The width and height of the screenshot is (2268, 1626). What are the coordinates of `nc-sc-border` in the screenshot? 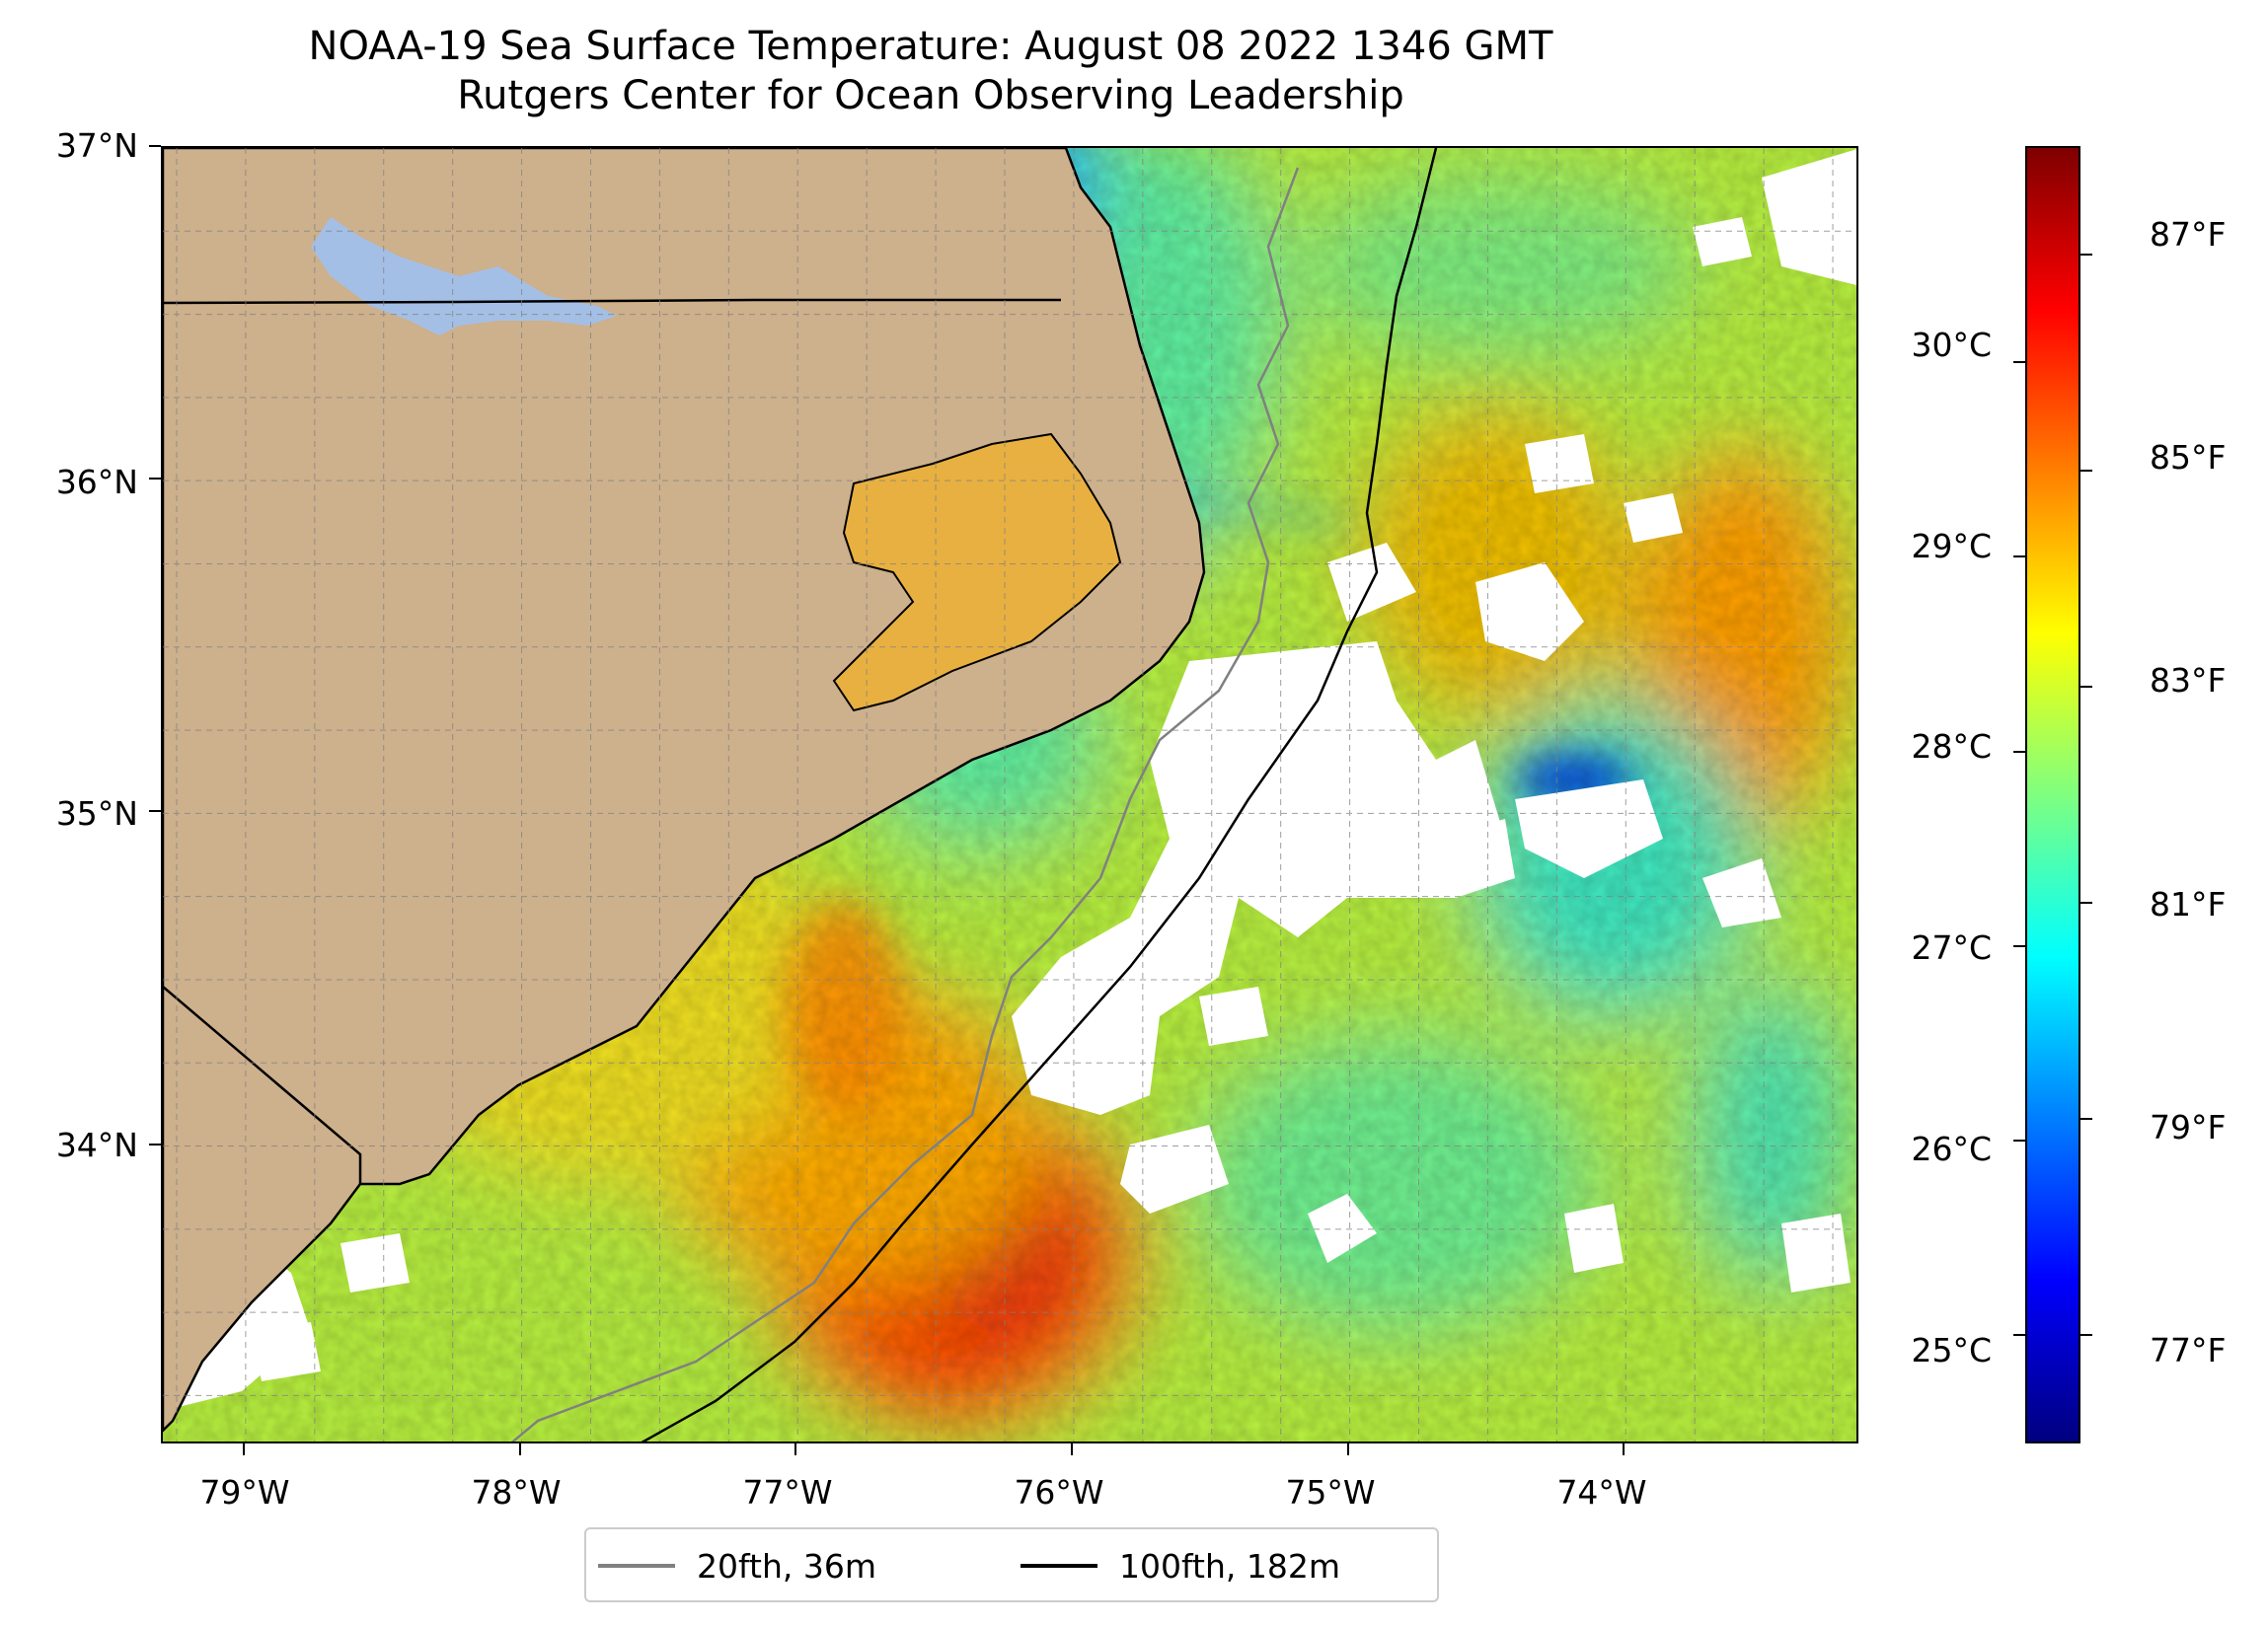 It's located at (262, 1085).